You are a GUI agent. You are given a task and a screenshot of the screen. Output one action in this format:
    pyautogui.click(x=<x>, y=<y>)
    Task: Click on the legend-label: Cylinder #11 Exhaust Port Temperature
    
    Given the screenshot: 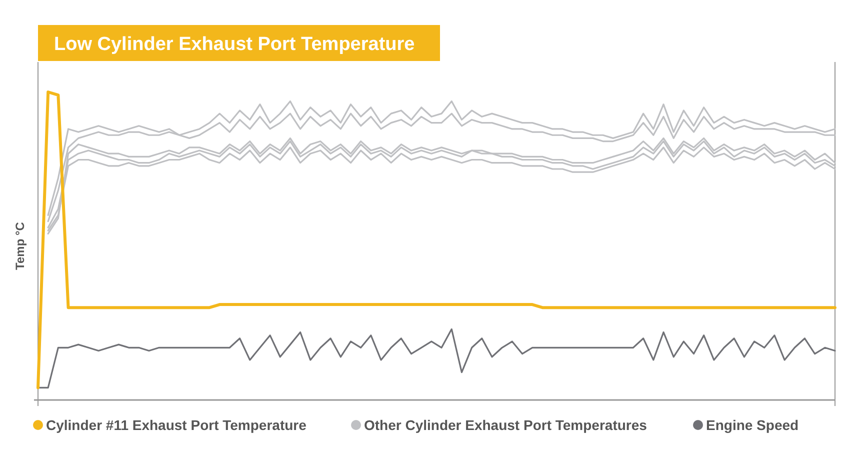 What is the action you would take?
    pyautogui.click(x=176, y=425)
    